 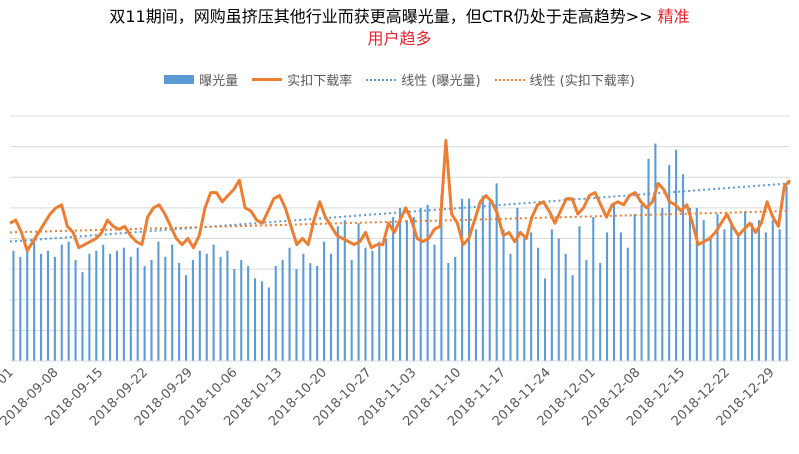 What do you see at coordinates (381, 79) in the screenshot?
I see `legend-swatch-trend-impressions` at bounding box center [381, 79].